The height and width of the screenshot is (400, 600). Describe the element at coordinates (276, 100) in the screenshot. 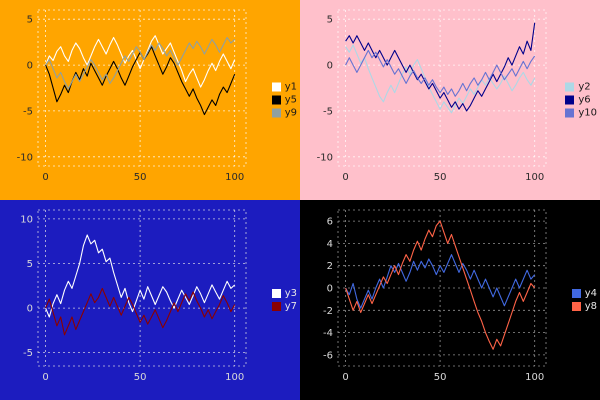

I see `legend-swatch-y5` at that location.